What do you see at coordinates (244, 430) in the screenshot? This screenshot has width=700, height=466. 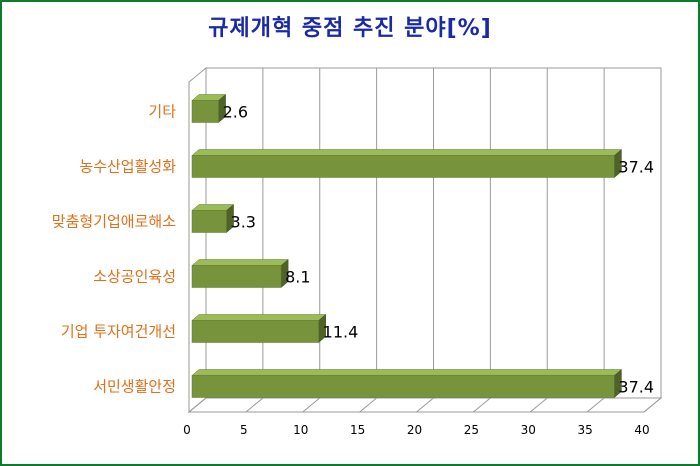 I see `x-tick-label: 5` at bounding box center [244, 430].